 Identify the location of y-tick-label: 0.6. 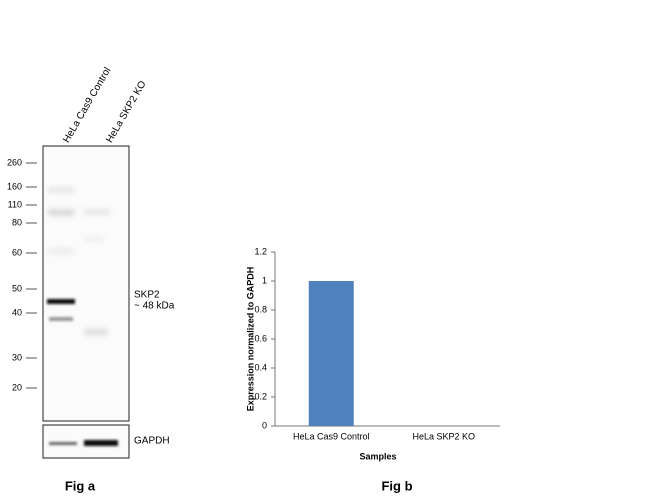
(260, 338).